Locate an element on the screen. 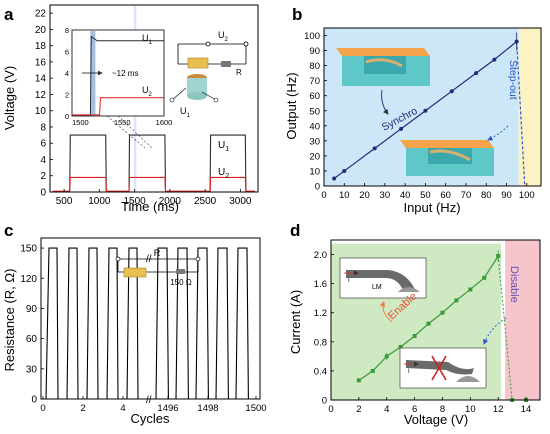  a-x-tick-label: 1000 is located at coordinates (99, 201).